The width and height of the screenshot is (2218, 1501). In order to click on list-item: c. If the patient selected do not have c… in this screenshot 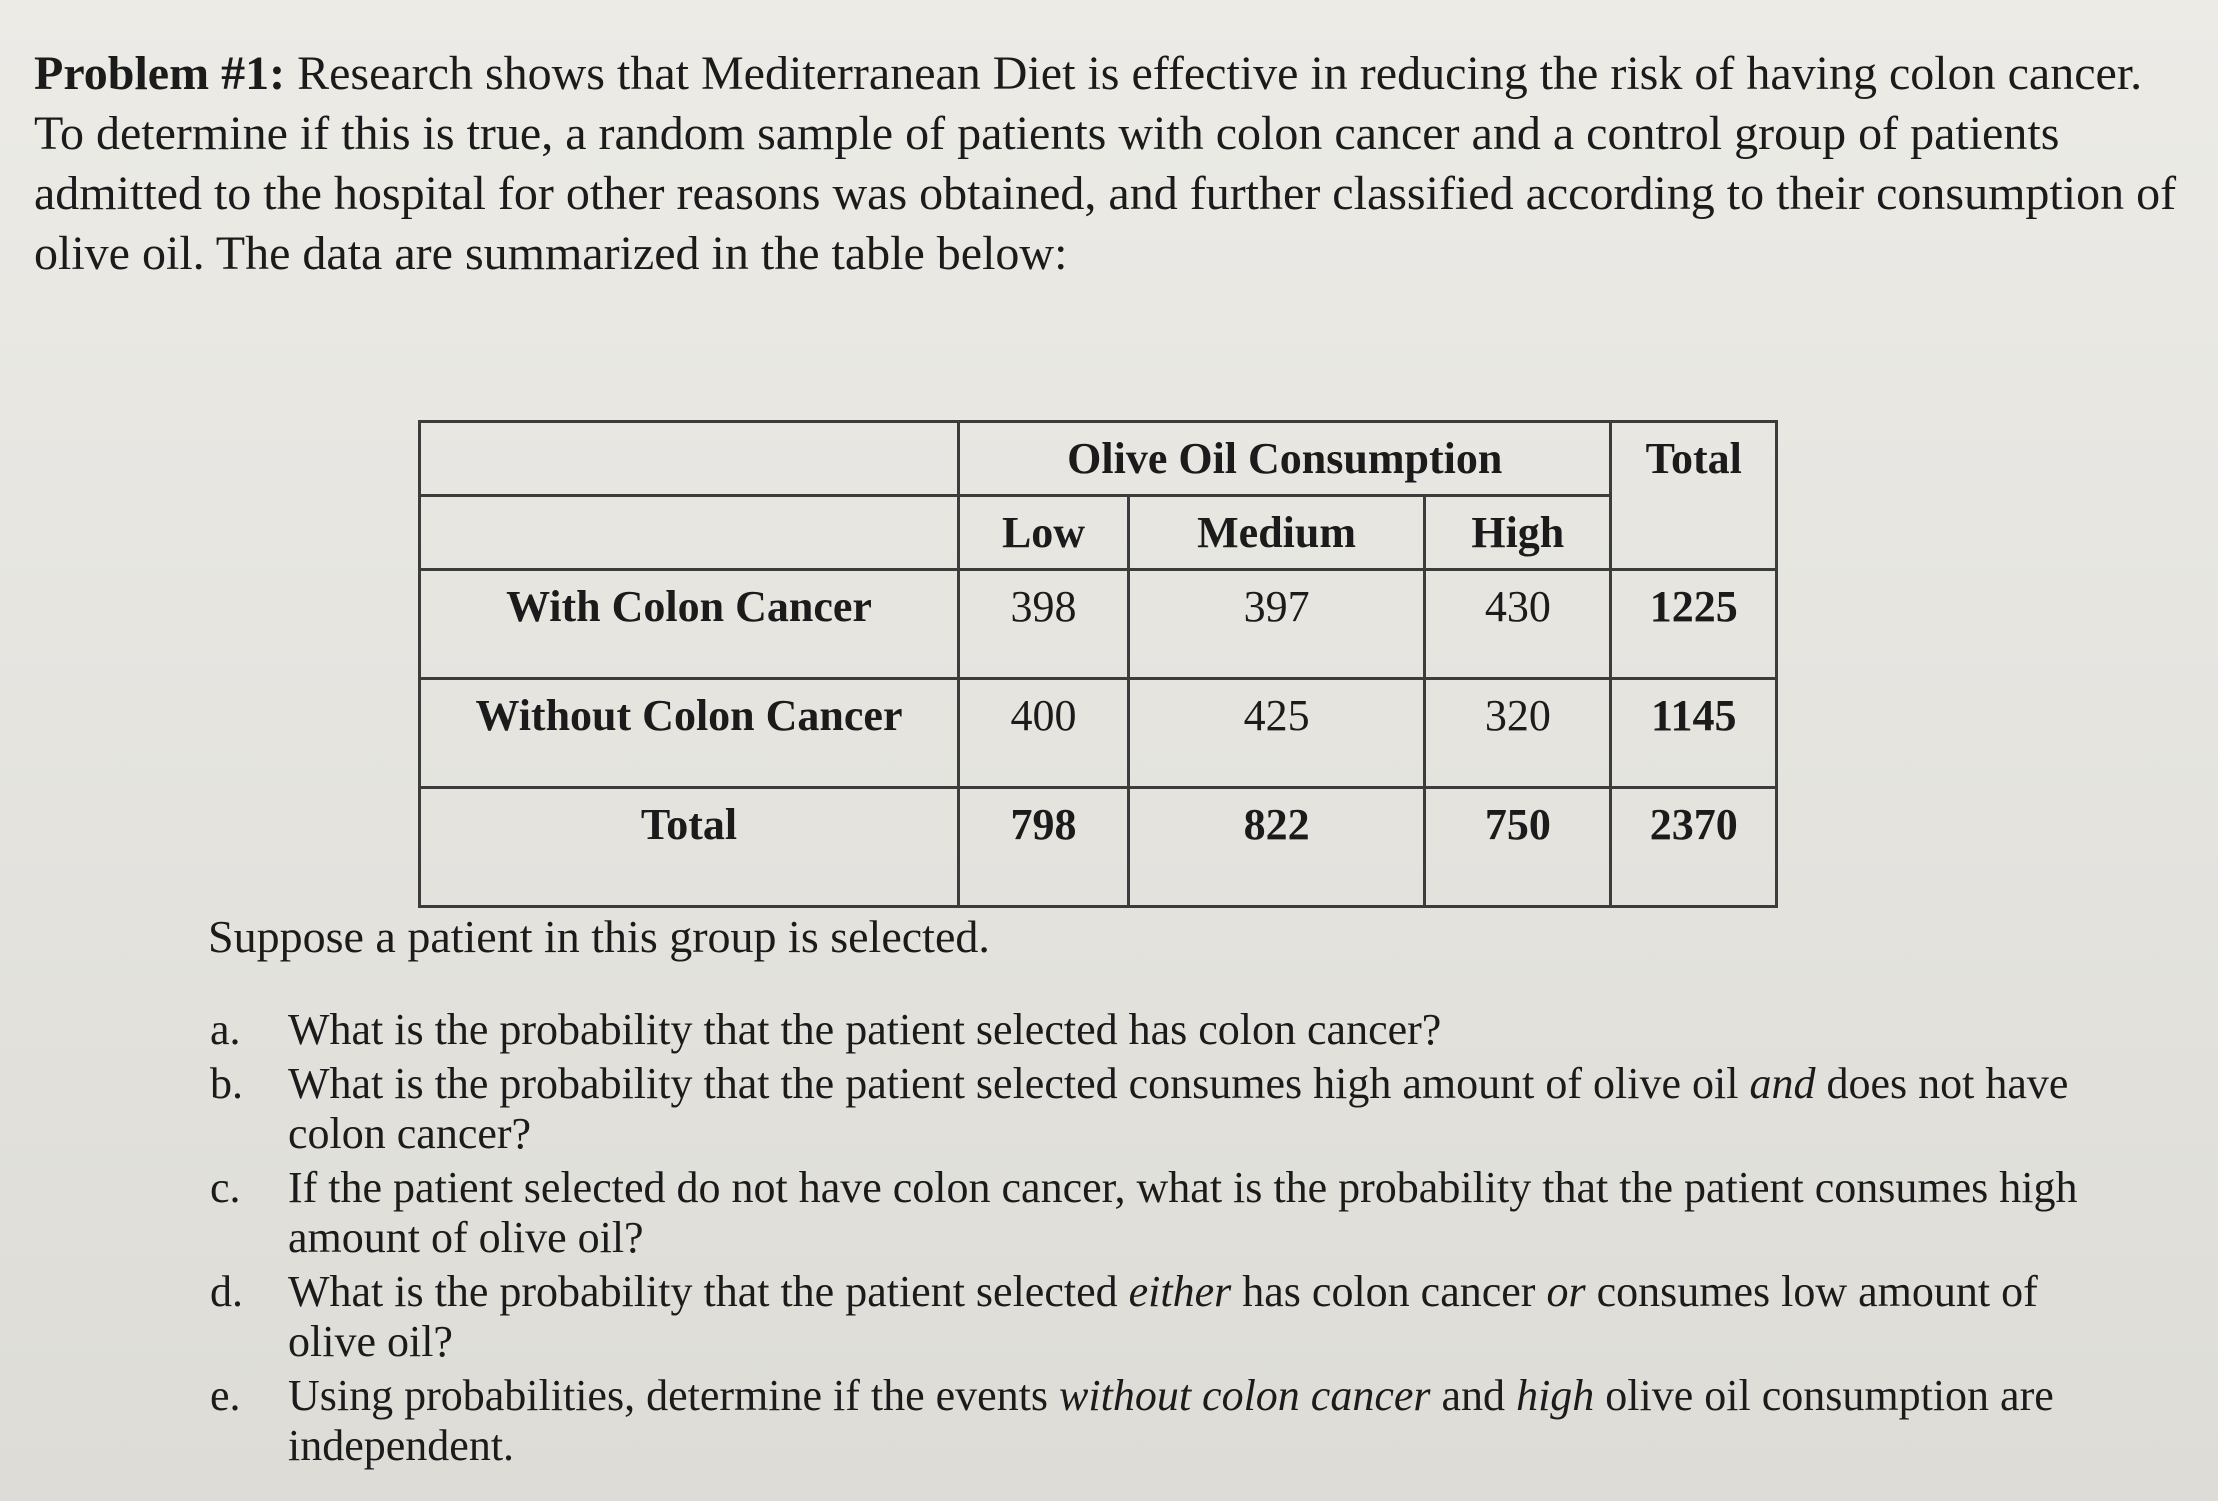, I will do `click(1160, 1213)`.